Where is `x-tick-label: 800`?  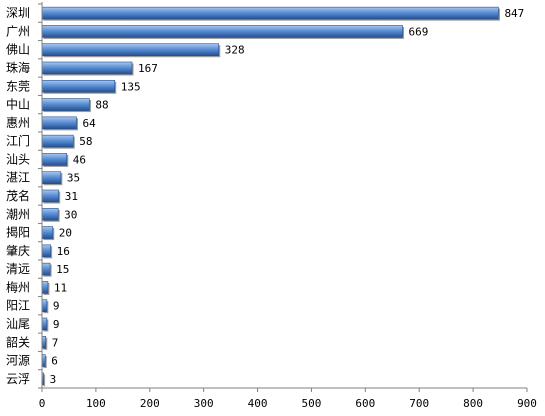 x-tick-label: 800 is located at coordinates (473, 403).